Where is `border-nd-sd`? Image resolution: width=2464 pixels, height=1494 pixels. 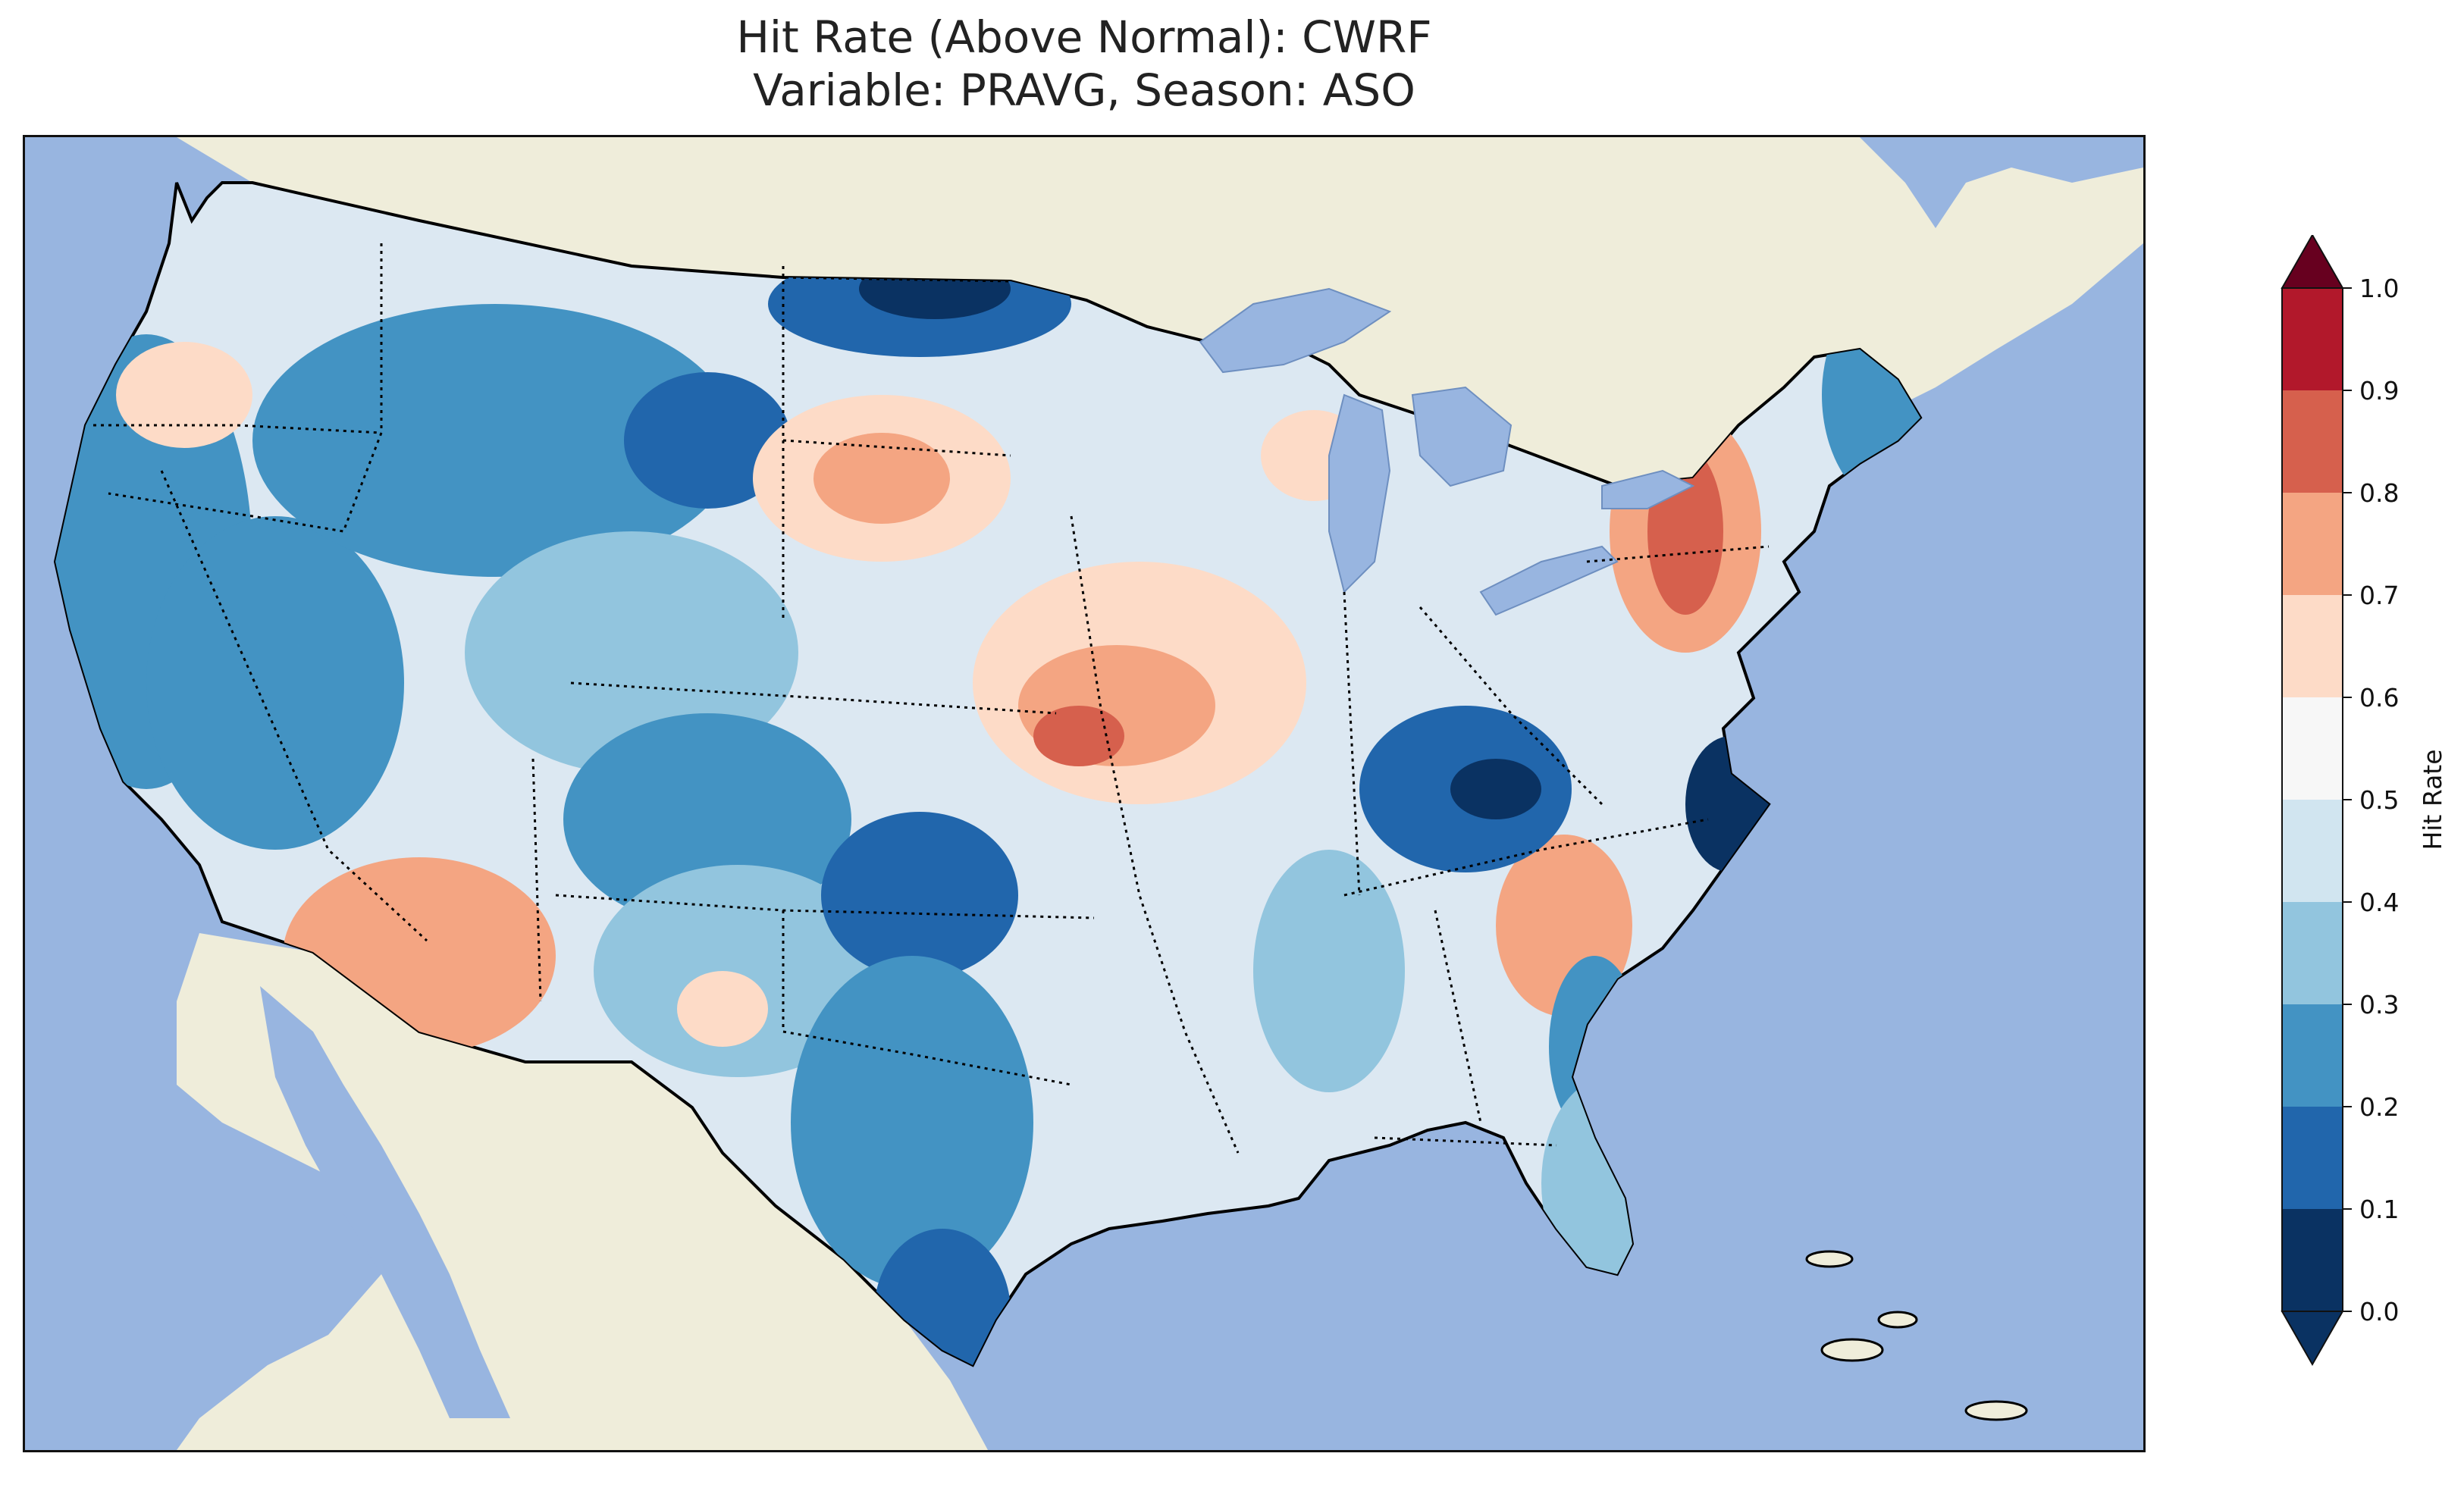 border-nd-sd is located at coordinates (897, 448).